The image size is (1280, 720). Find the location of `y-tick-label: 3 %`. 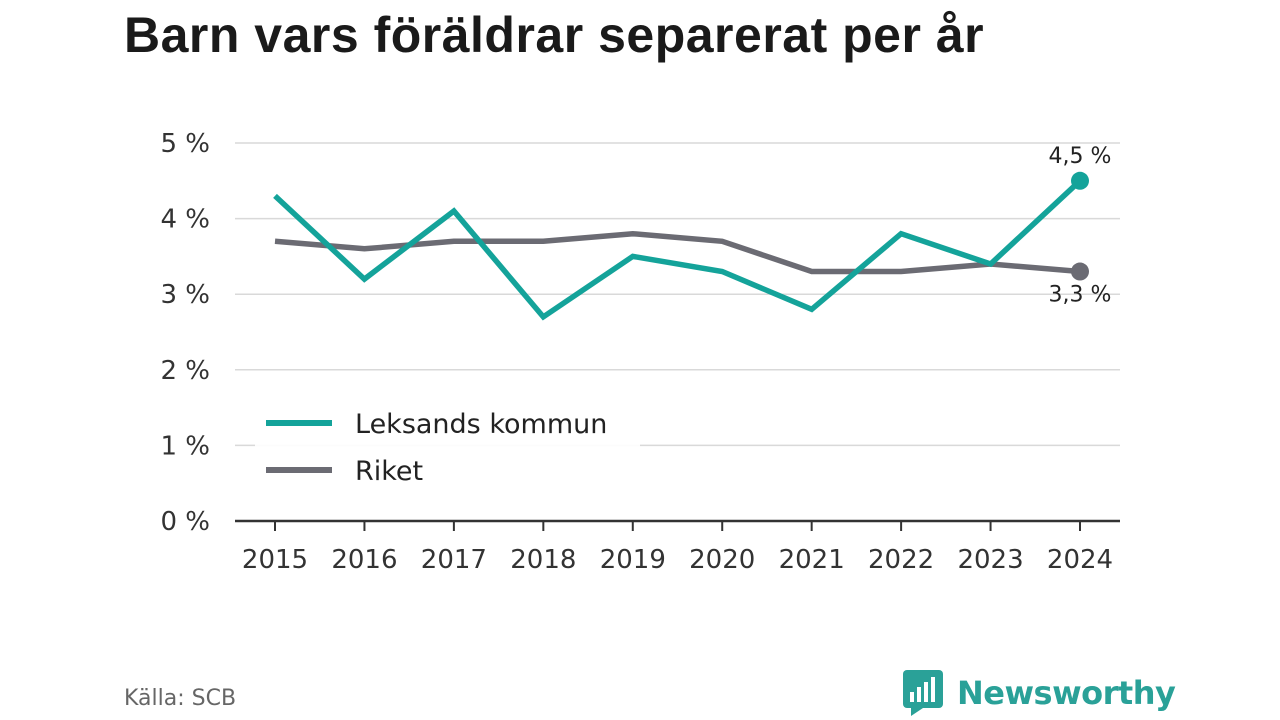

y-tick-label: 3 % is located at coordinates (185, 295).